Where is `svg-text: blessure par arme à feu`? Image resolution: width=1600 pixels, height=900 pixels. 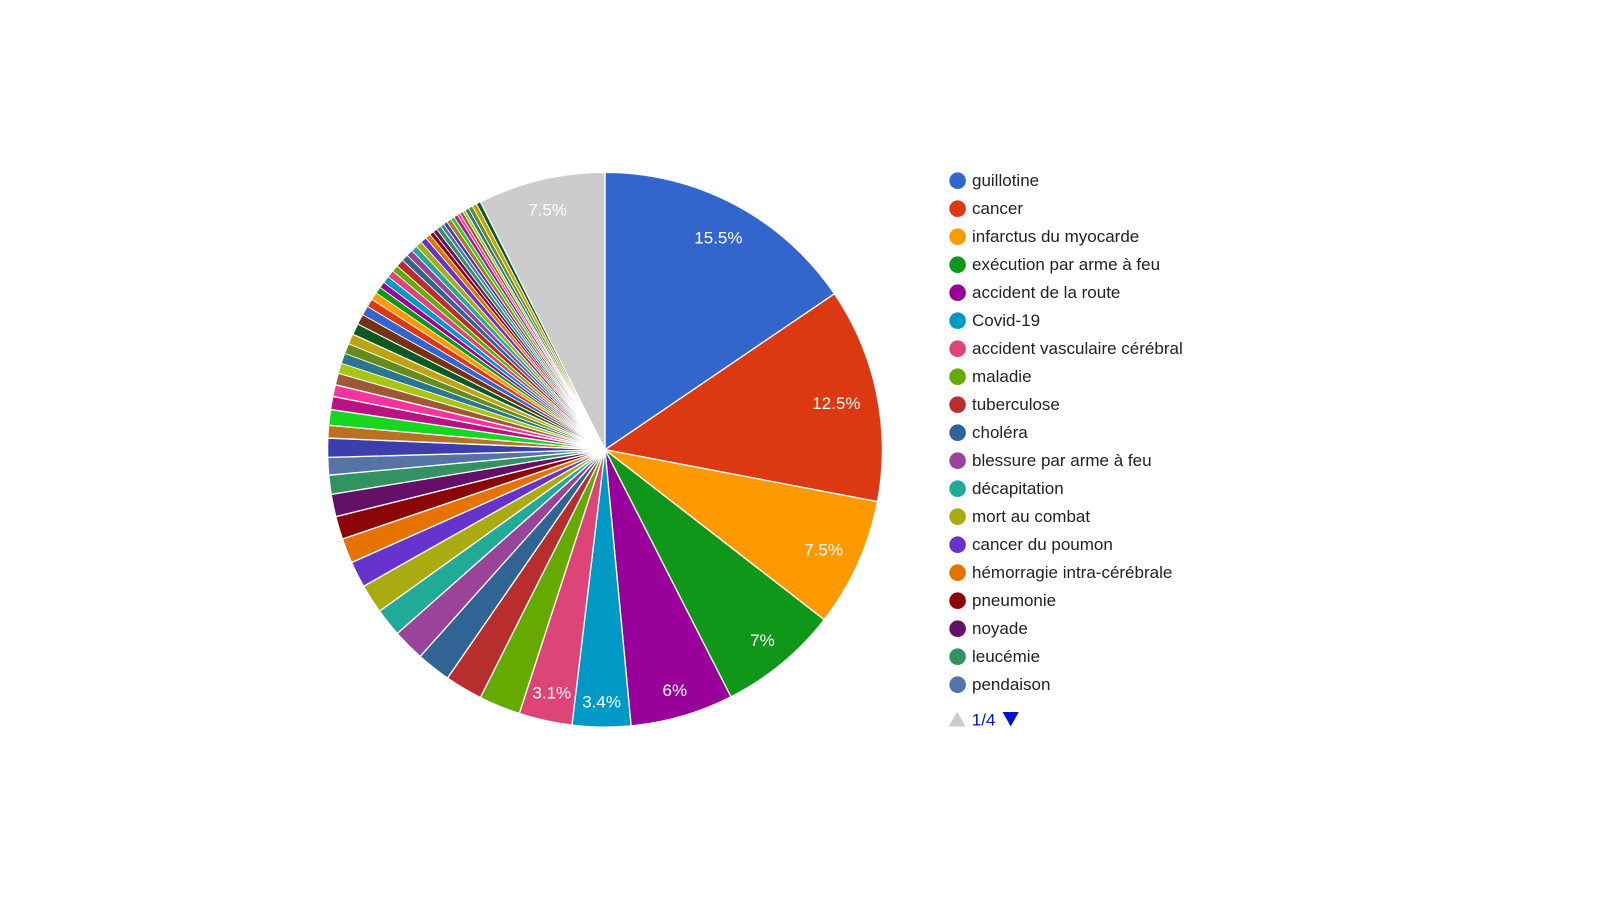
svg-text: blessure par arme à feu is located at coordinates (1062, 460).